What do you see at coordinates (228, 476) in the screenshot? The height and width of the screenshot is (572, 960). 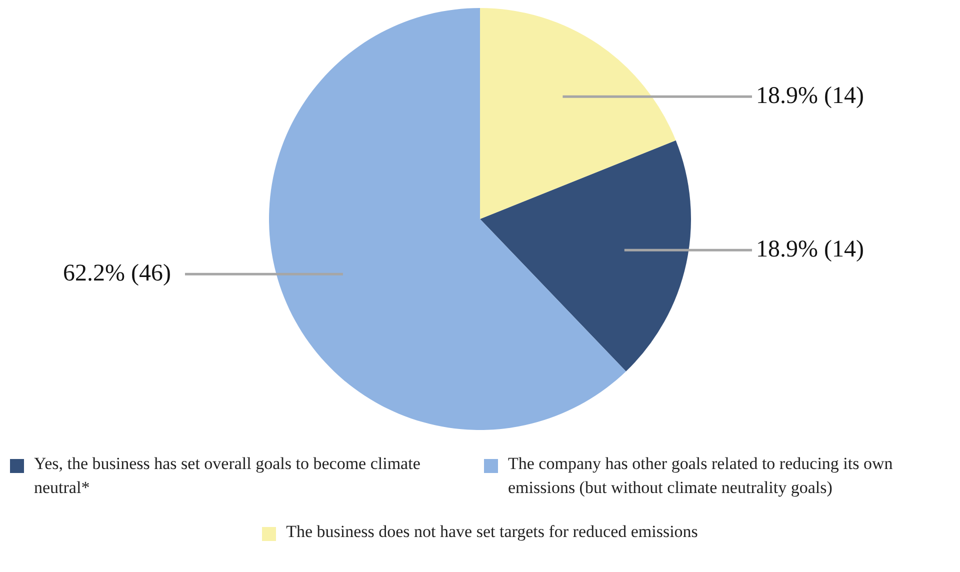 I see `legend-label: Yes, the business has set overall goals to become climate neutral*` at bounding box center [228, 476].